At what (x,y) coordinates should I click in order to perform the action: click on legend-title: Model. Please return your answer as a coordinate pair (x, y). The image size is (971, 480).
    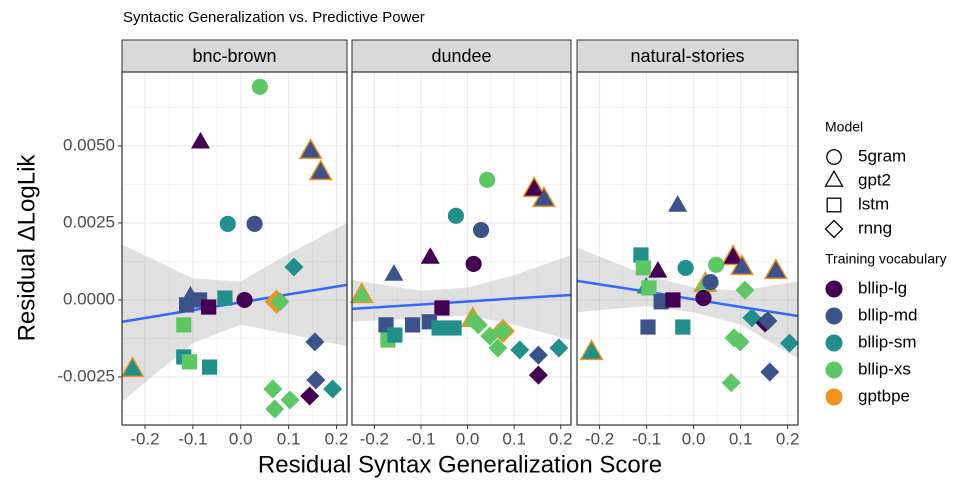
    Looking at the image, I should click on (844, 127).